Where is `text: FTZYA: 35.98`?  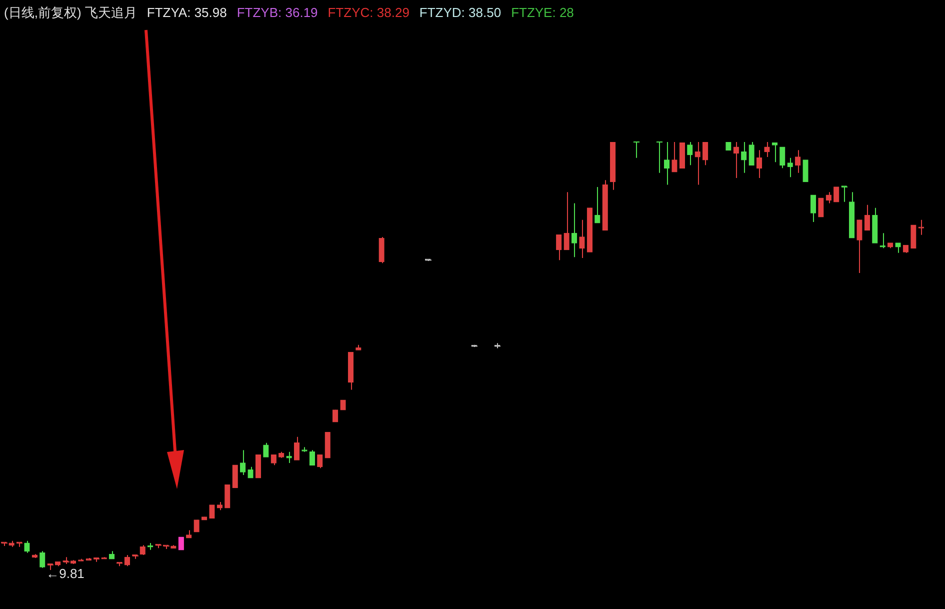 text: FTZYA: 35.98 is located at coordinates (186, 12).